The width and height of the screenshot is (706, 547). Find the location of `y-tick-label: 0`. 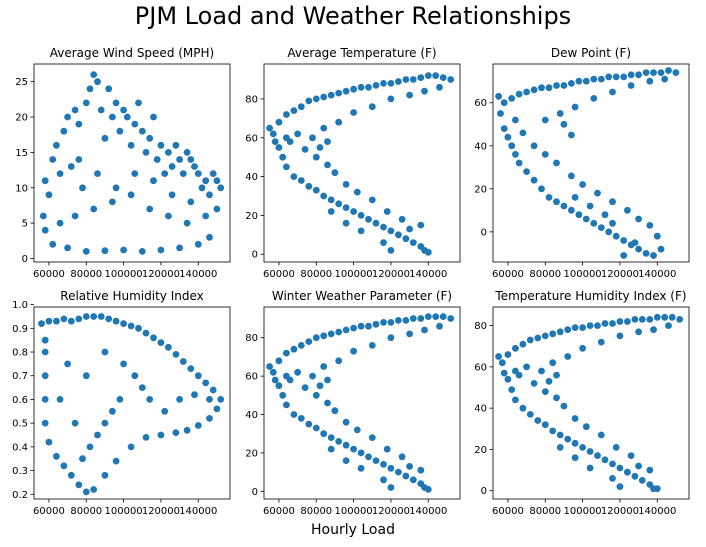

y-tick-label: 0 is located at coordinates (484, 232).